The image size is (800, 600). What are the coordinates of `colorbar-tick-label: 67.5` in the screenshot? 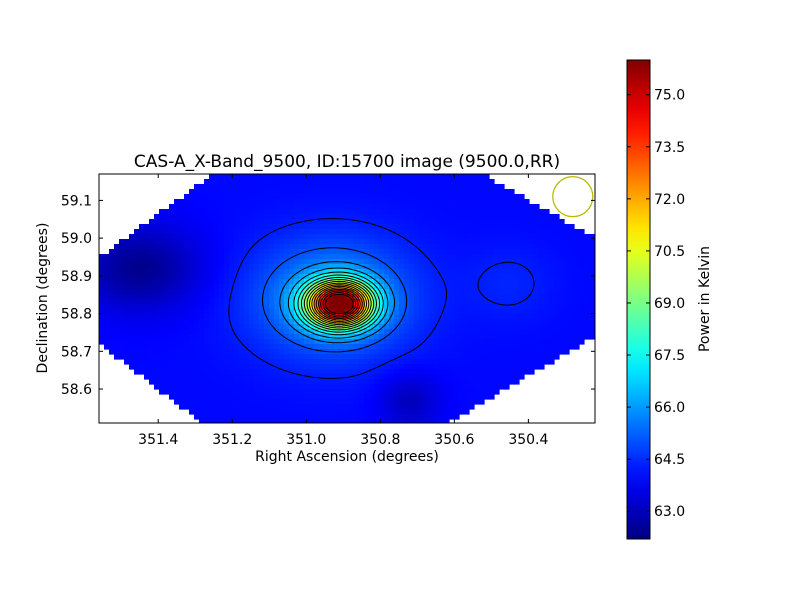 It's located at (669, 356).